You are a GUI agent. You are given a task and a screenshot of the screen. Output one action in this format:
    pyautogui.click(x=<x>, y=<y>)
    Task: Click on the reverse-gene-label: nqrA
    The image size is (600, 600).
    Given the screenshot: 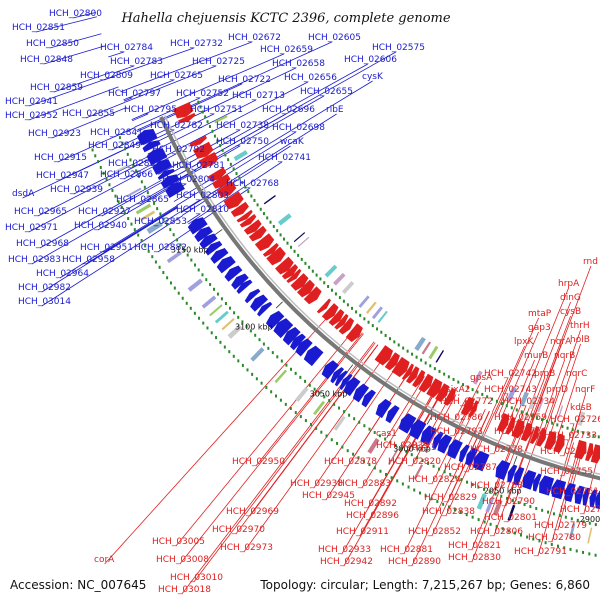 What is the action you would take?
    pyautogui.click(x=561, y=342)
    